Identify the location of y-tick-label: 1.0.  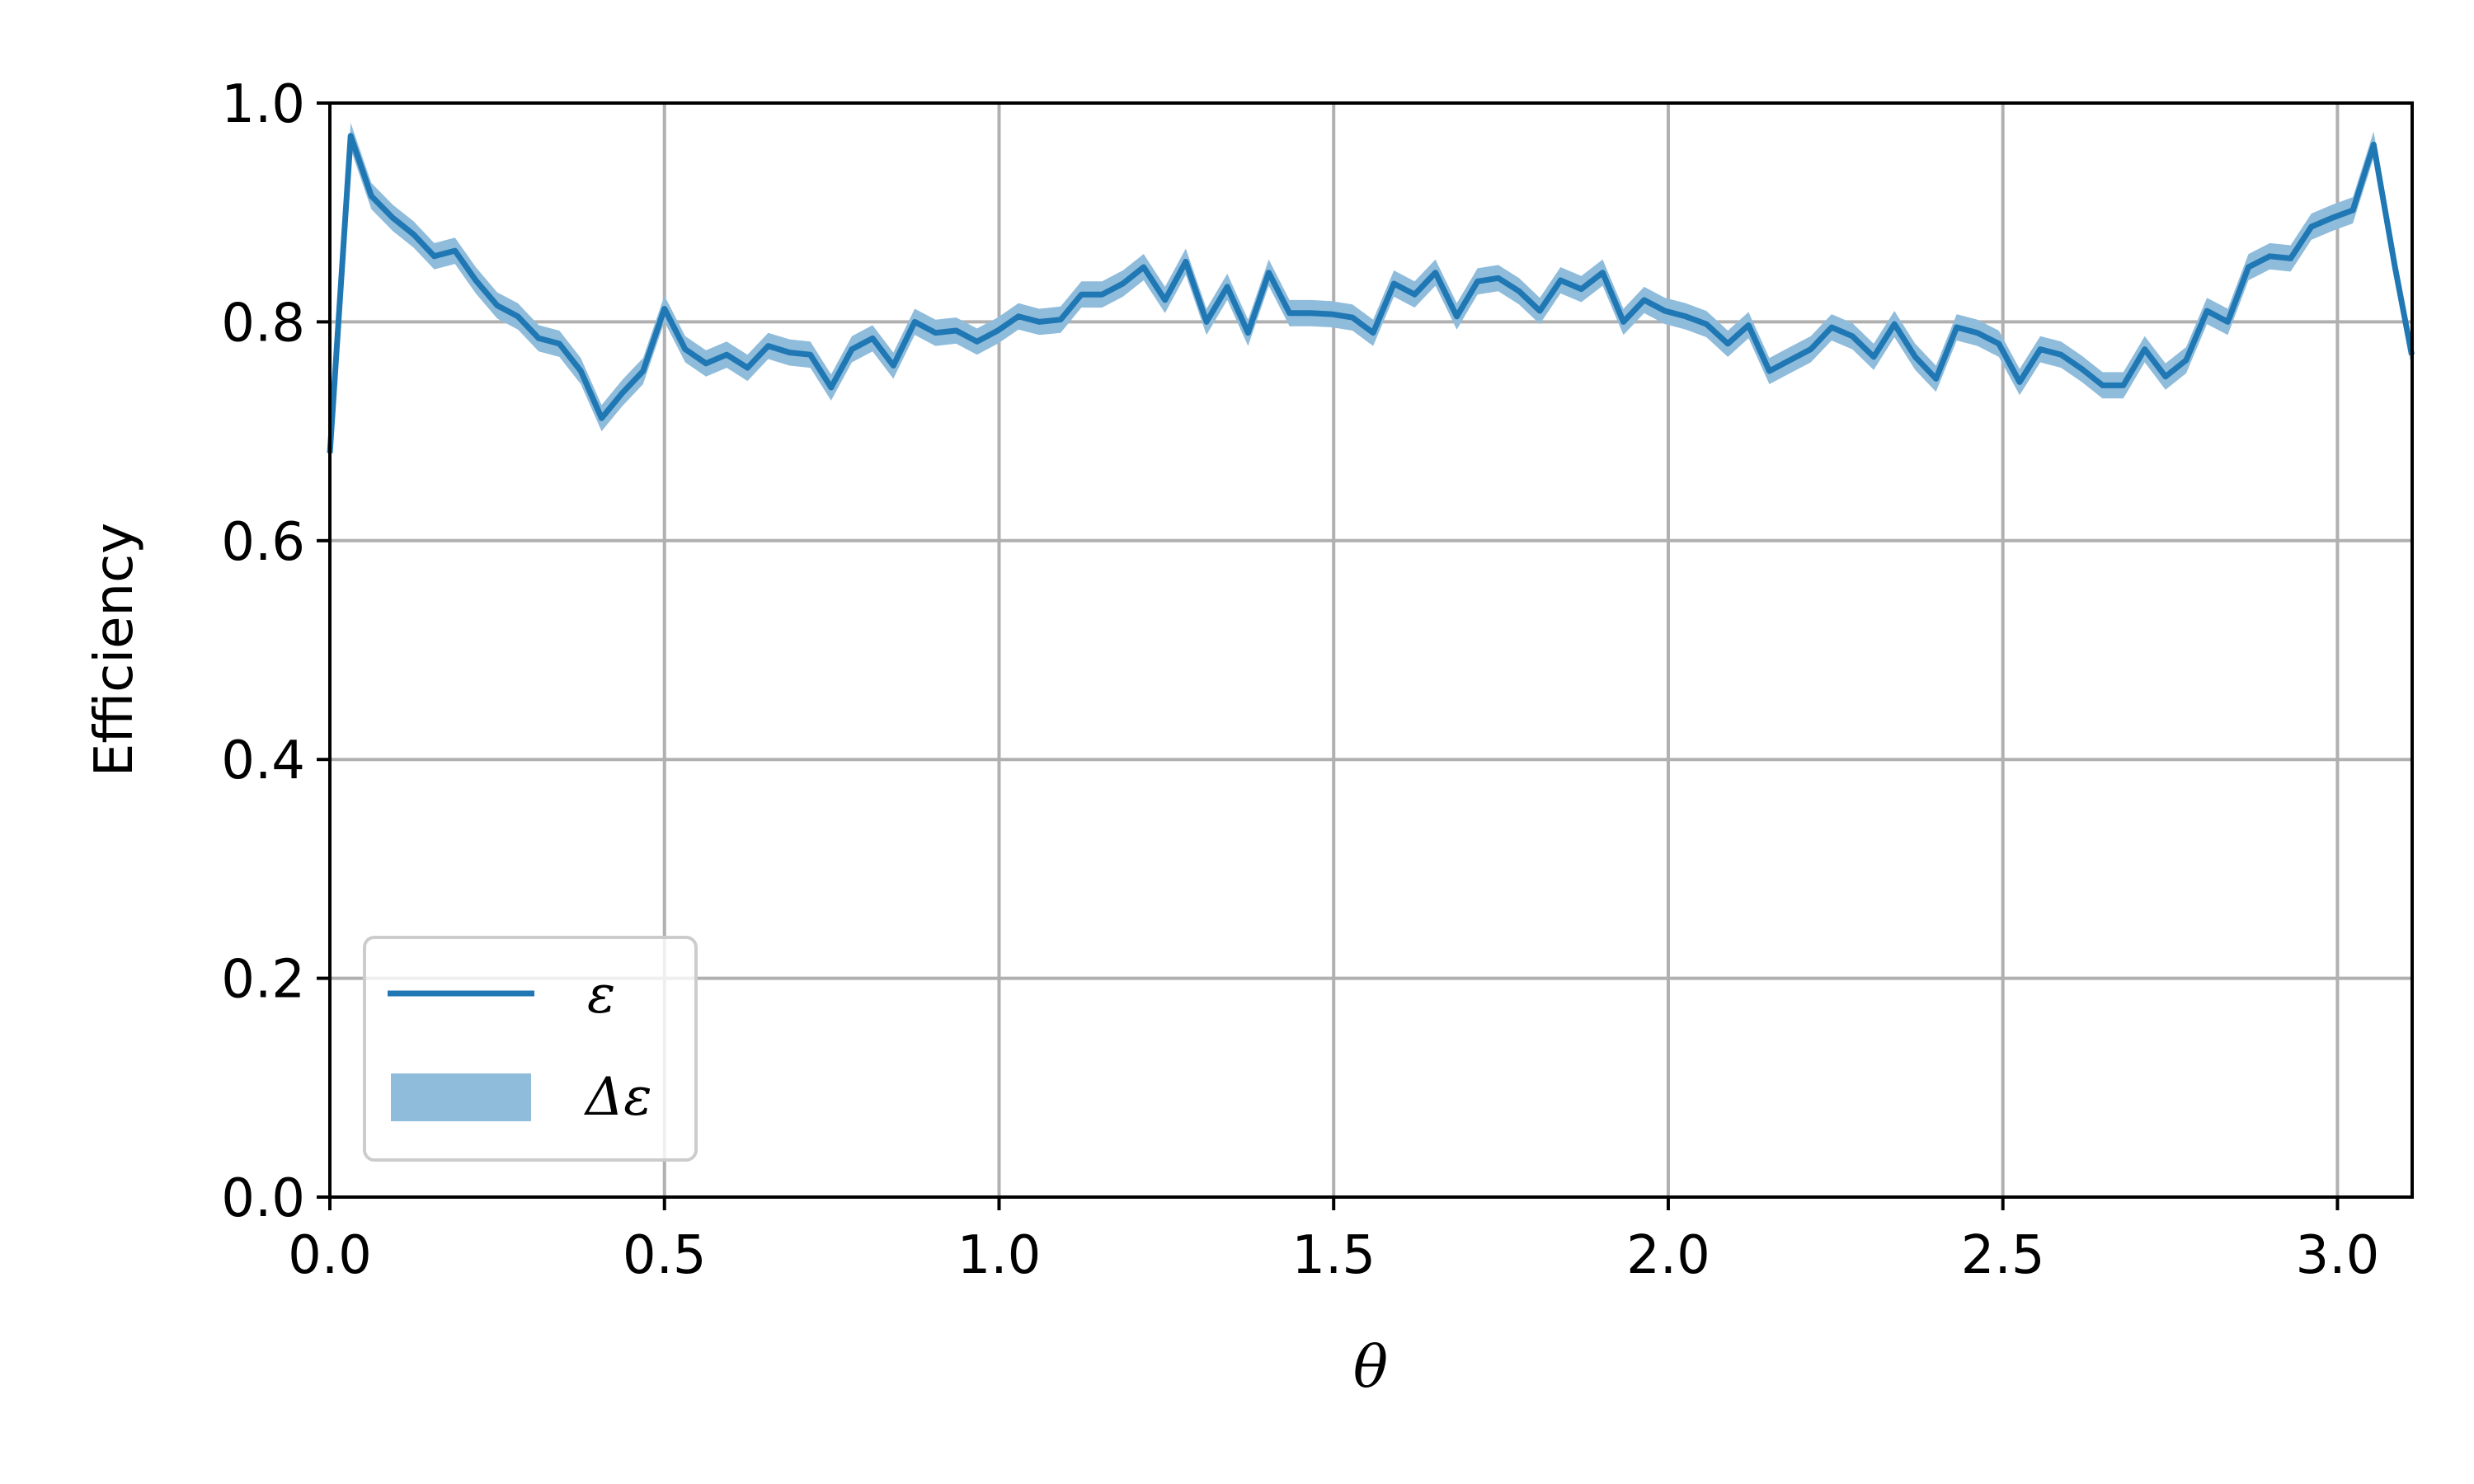
(263, 104).